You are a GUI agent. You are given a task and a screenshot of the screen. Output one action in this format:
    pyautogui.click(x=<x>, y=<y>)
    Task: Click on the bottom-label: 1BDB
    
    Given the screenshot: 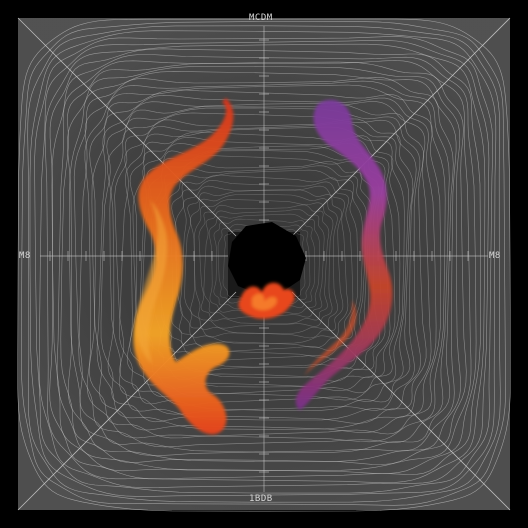 What is the action you would take?
    pyautogui.click(x=261, y=499)
    